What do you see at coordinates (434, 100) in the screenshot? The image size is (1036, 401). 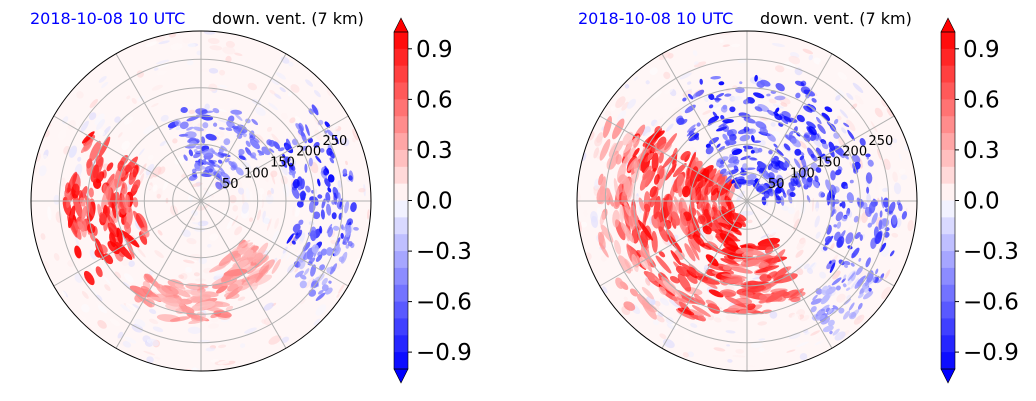 I see `colorbar-tick-label: 0.6` at bounding box center [434, 100].